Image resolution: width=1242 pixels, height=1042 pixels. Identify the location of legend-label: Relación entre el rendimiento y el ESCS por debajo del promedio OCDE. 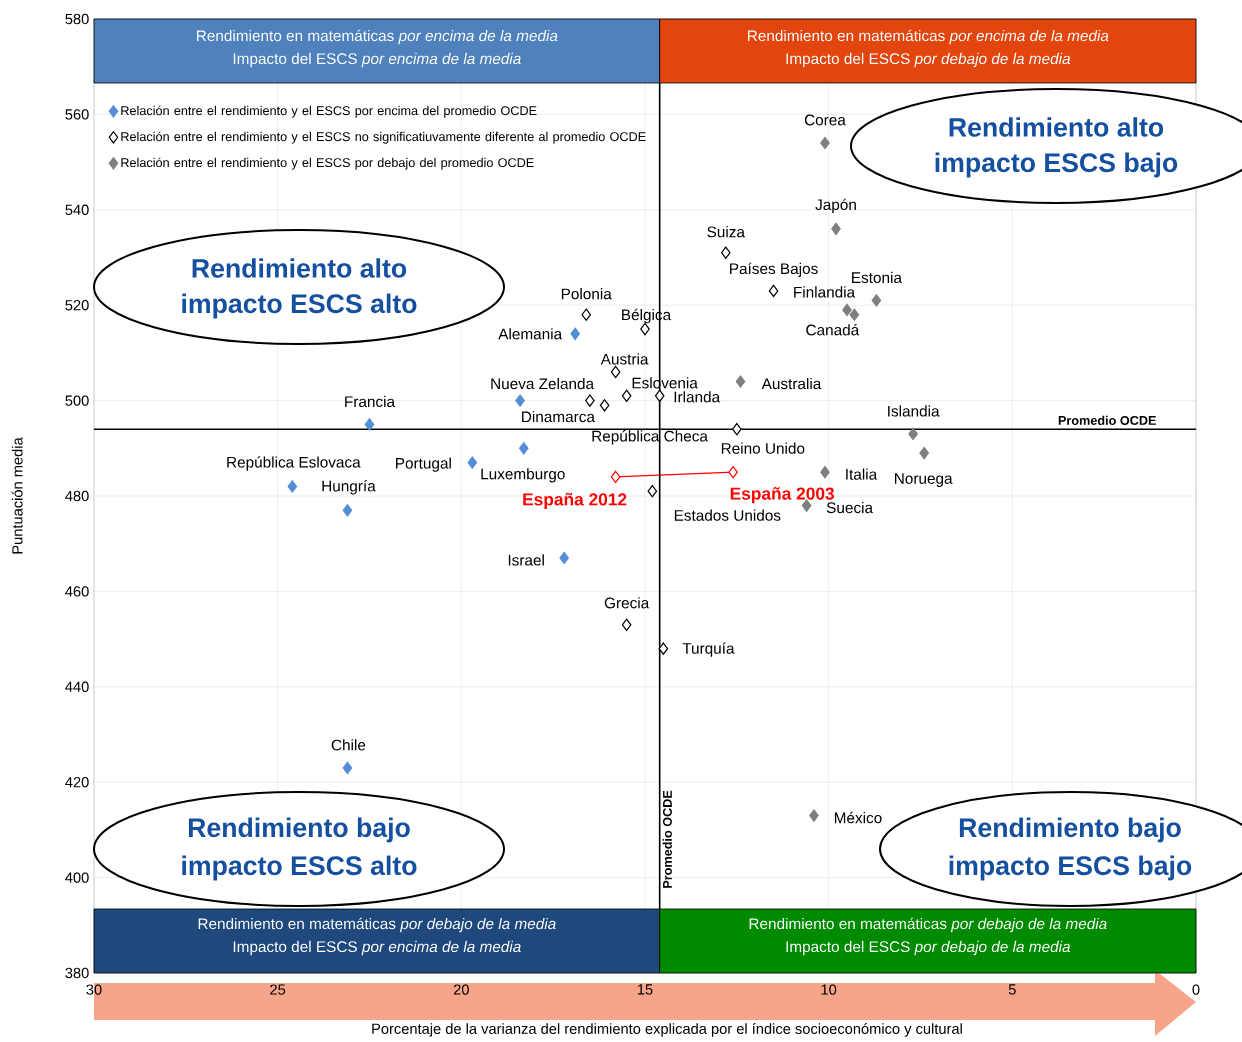
(327, 163).